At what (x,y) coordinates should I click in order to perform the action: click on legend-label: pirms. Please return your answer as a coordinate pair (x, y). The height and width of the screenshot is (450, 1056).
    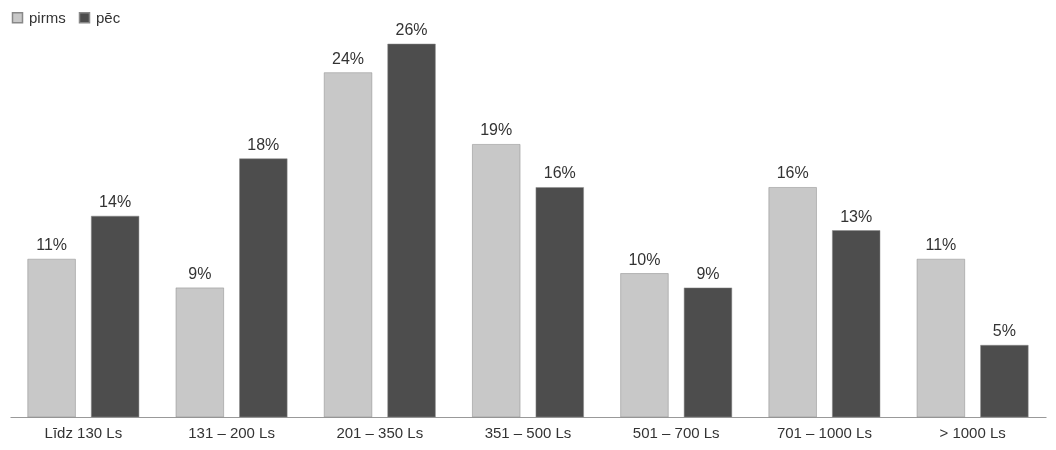
    Looking at the image, I should click on (47, 17).